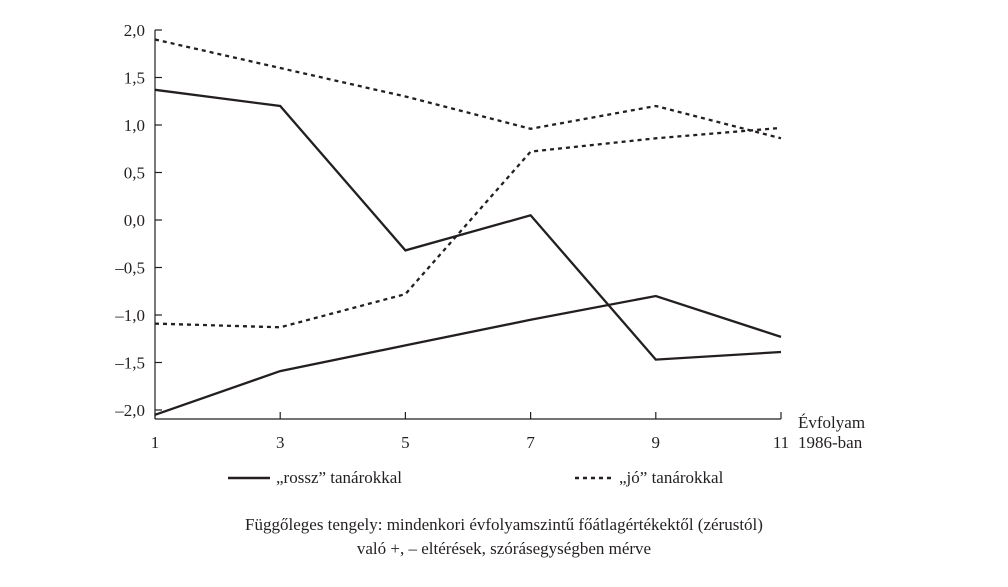 The width and height of the screenshot is (1008, 587). Describe the element at coordinates (134, 30) in the screenshot. I see `y-tick-label: 2,0` at that location.